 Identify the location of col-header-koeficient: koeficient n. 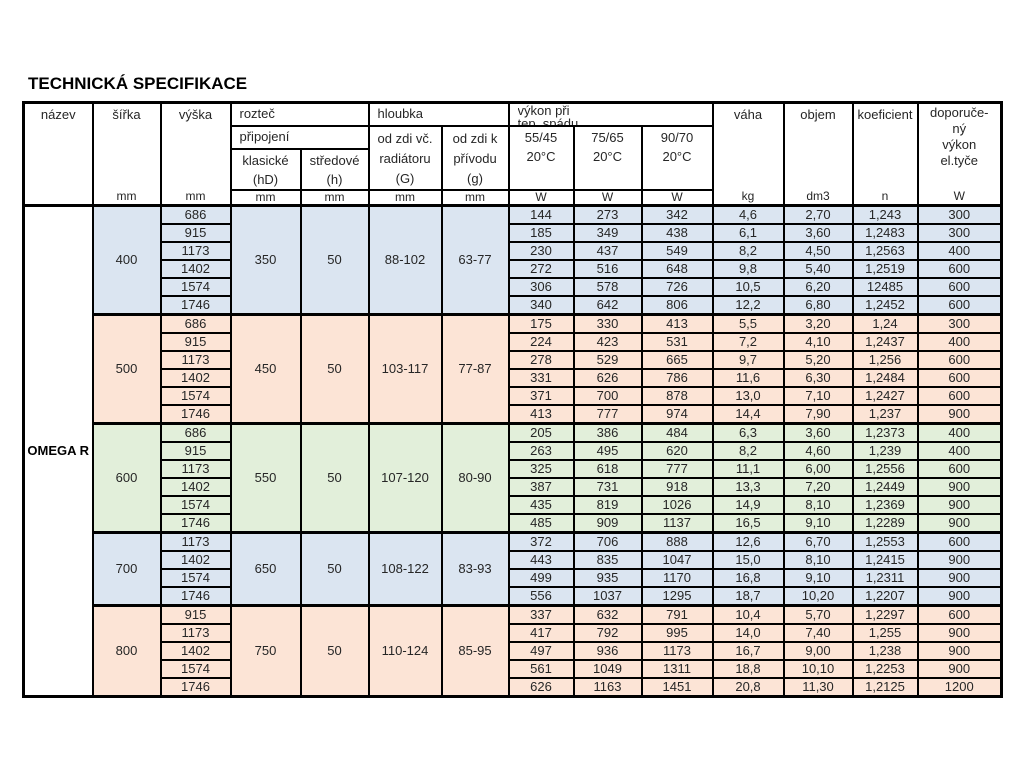
(885, 154).